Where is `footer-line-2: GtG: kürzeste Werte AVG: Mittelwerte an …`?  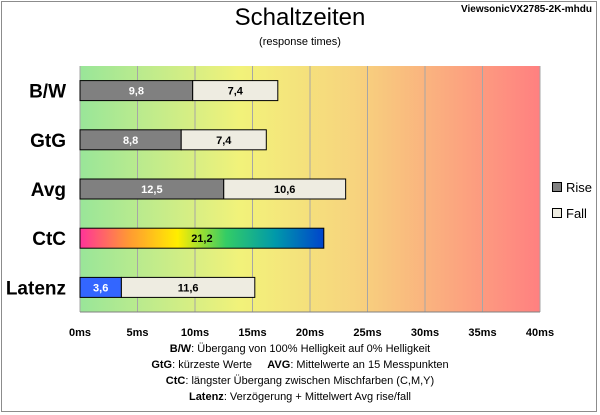
footer-line-2: GtG: kürzeste Werte AVG: Mittelwerte an … is located at coordinates (300, 365).